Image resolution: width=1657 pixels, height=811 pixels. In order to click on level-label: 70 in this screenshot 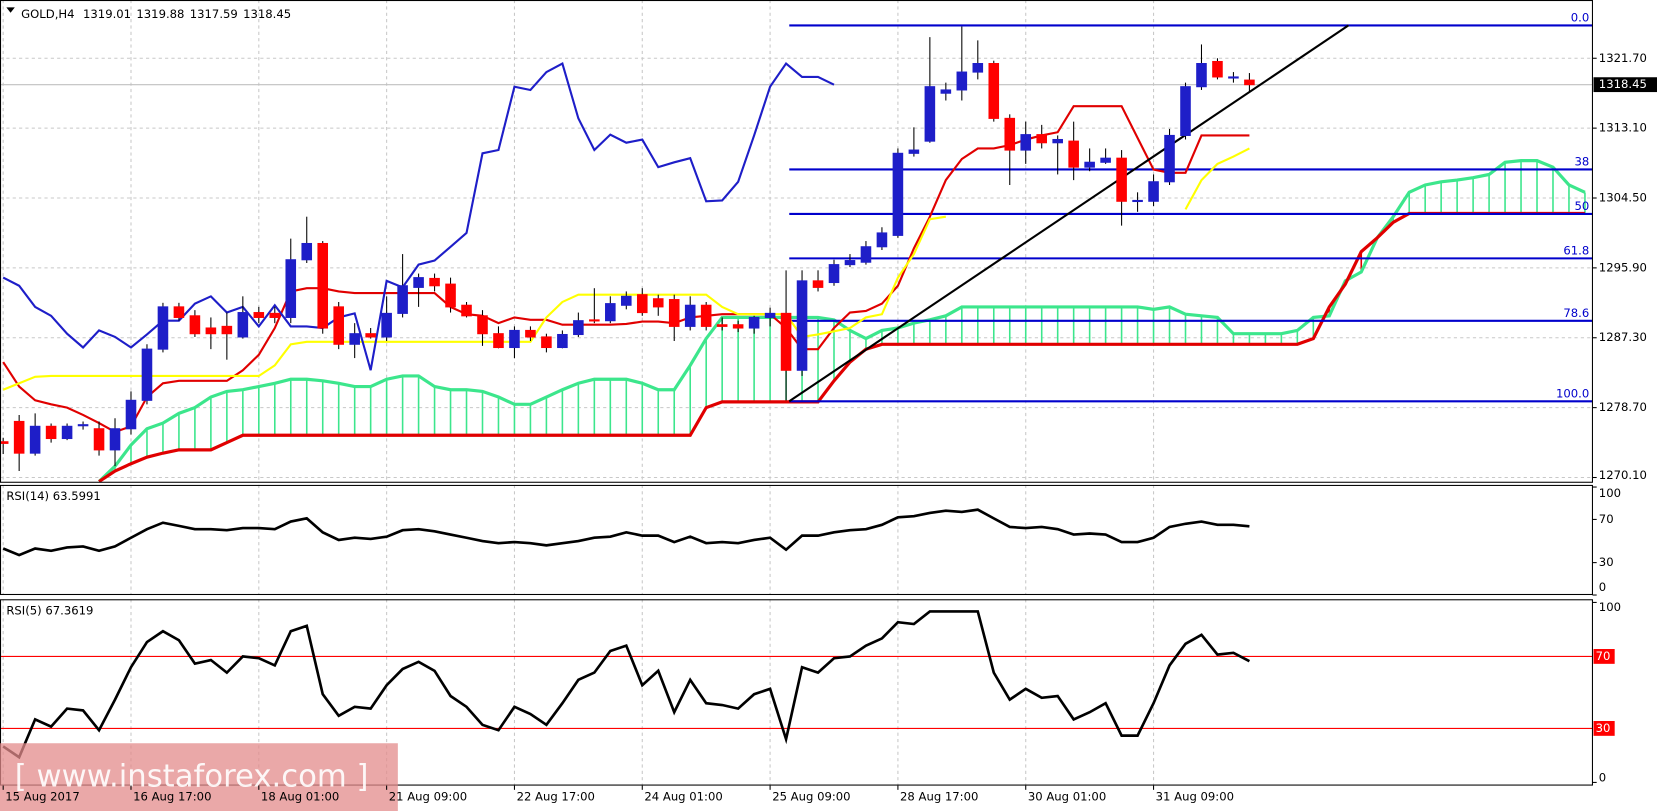, I will do `click(1603, 656)`.